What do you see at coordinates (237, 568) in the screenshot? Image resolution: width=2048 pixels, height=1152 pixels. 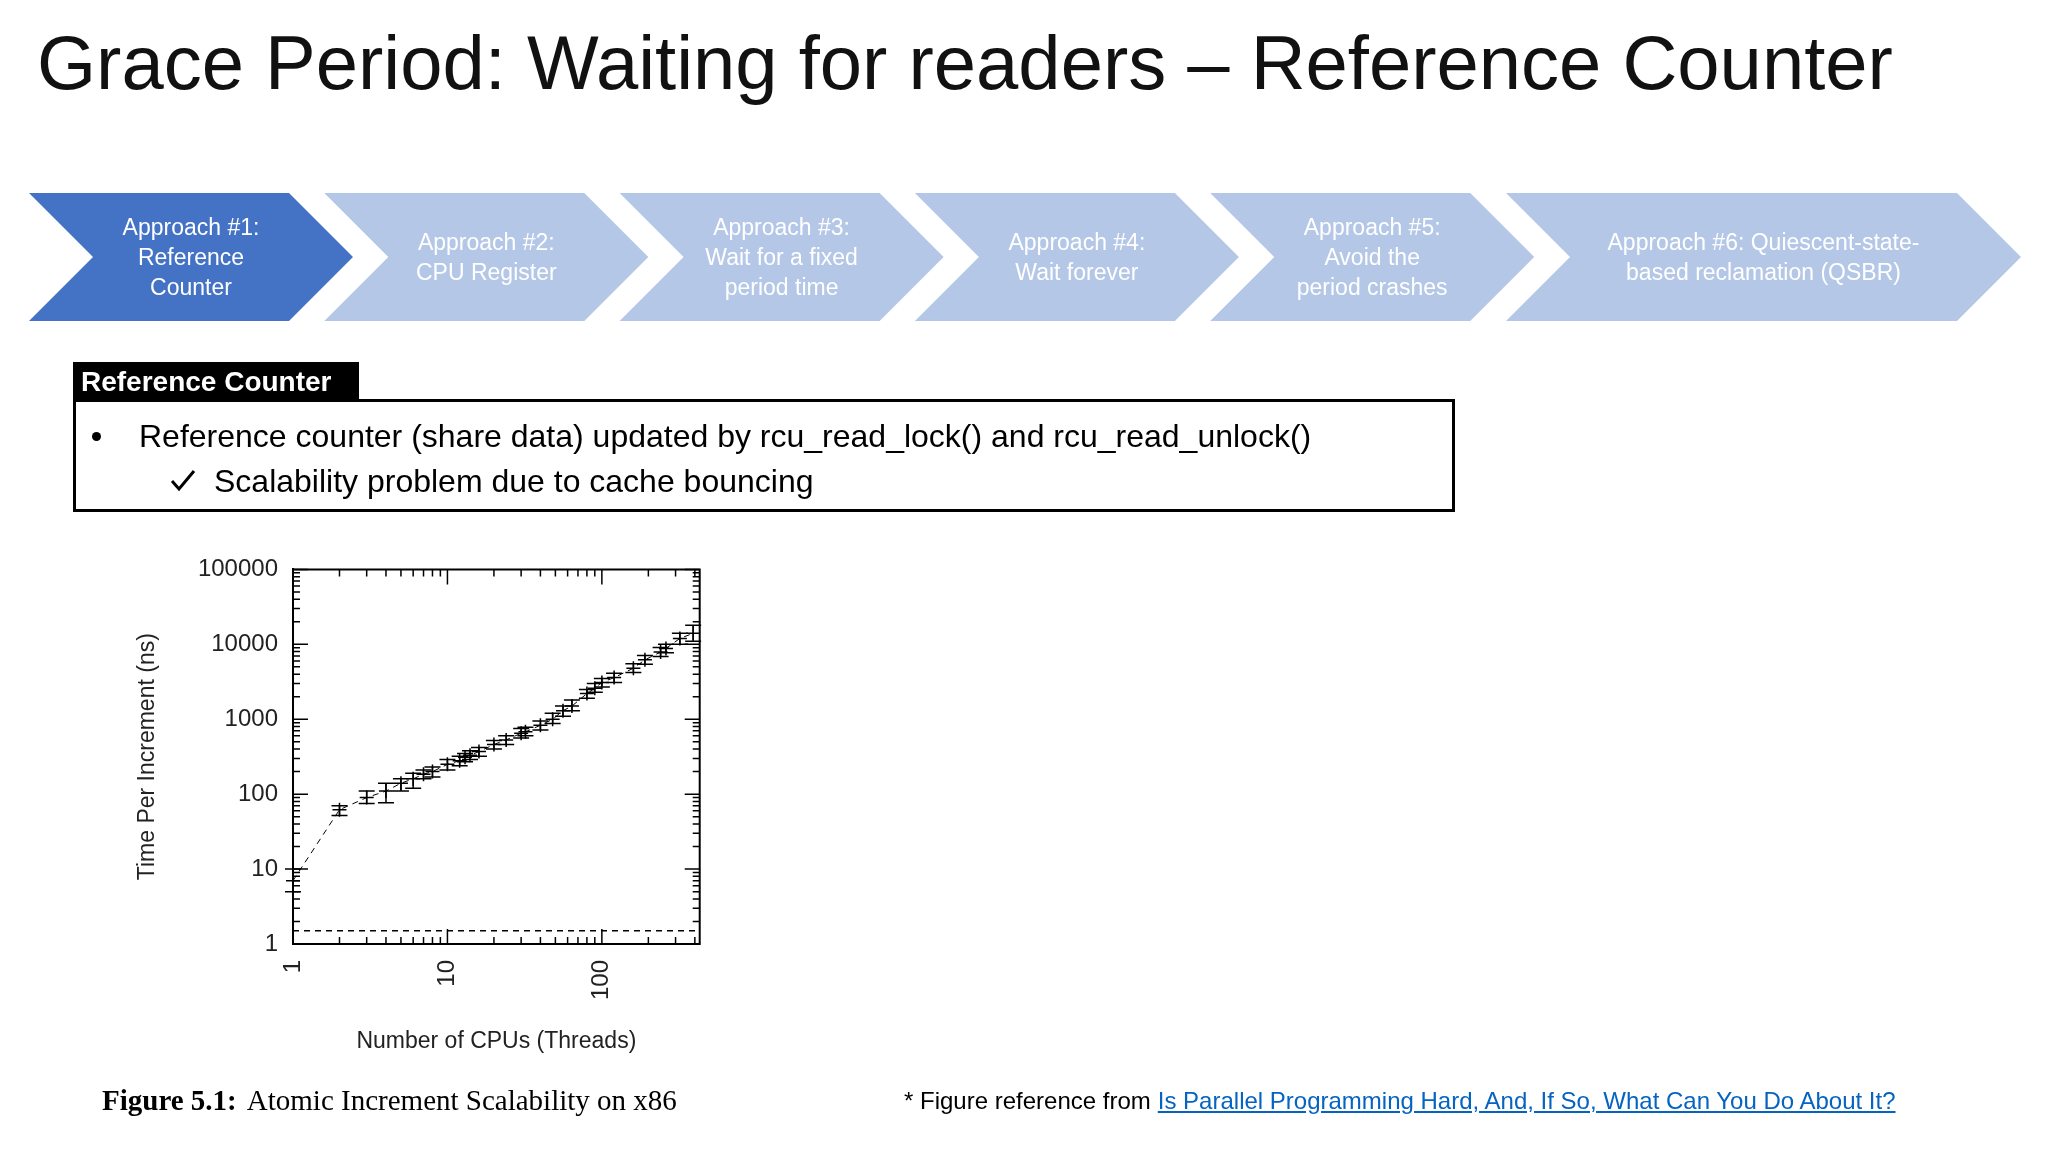 I see `y-tick-label: 100000` at bounding box center [237, 568].